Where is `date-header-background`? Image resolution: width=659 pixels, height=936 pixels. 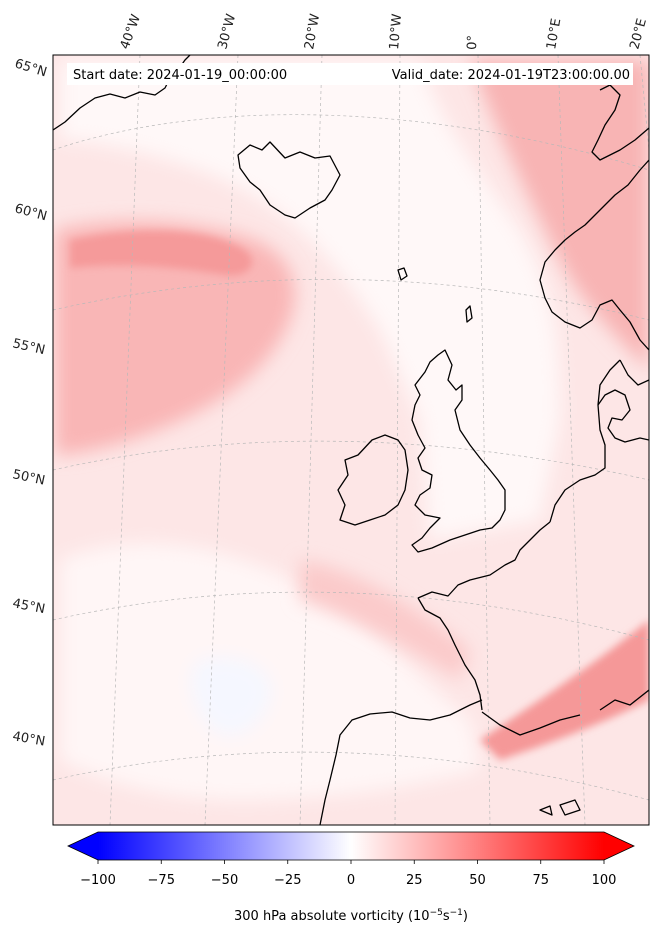 date-header-background is located at coordinates (350, 74).